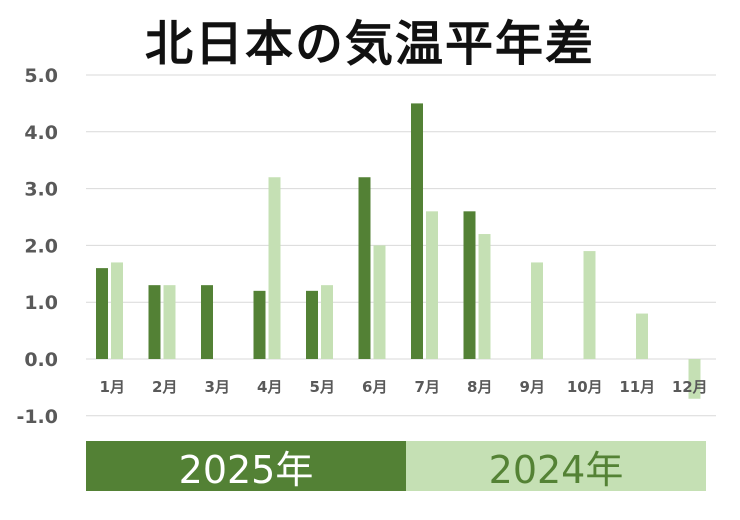 The width and height of the screenshot is (740, 520). I want to click on y-tick-label: 1.0, so click(41, 303).